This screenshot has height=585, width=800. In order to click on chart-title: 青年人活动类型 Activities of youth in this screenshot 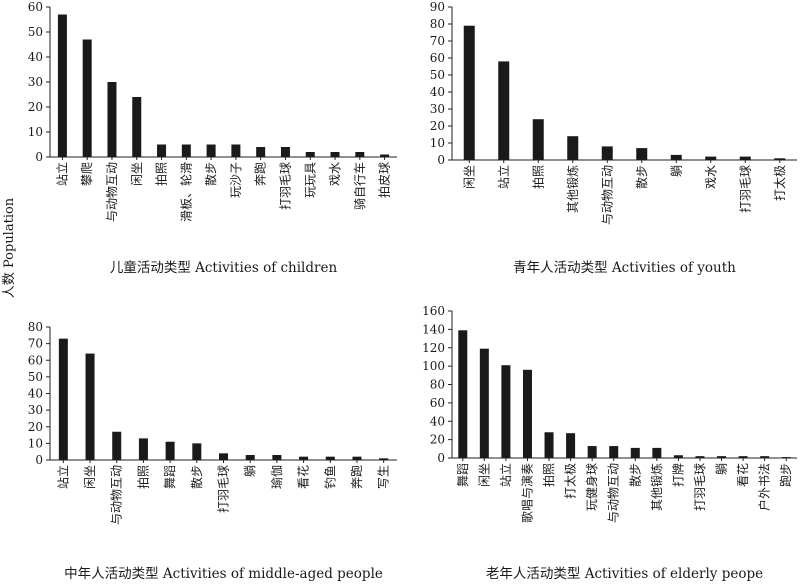, I will do `click(624, 268)`.